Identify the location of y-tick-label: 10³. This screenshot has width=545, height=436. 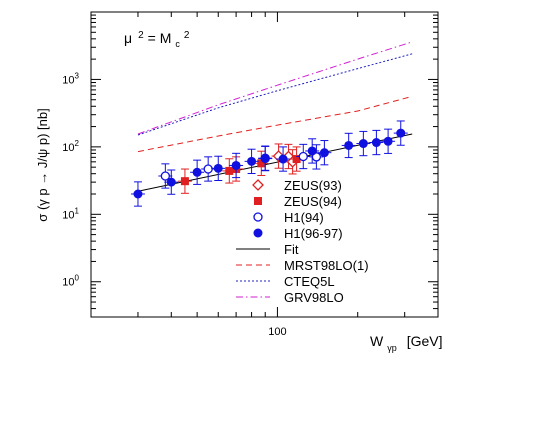
(70, 78).